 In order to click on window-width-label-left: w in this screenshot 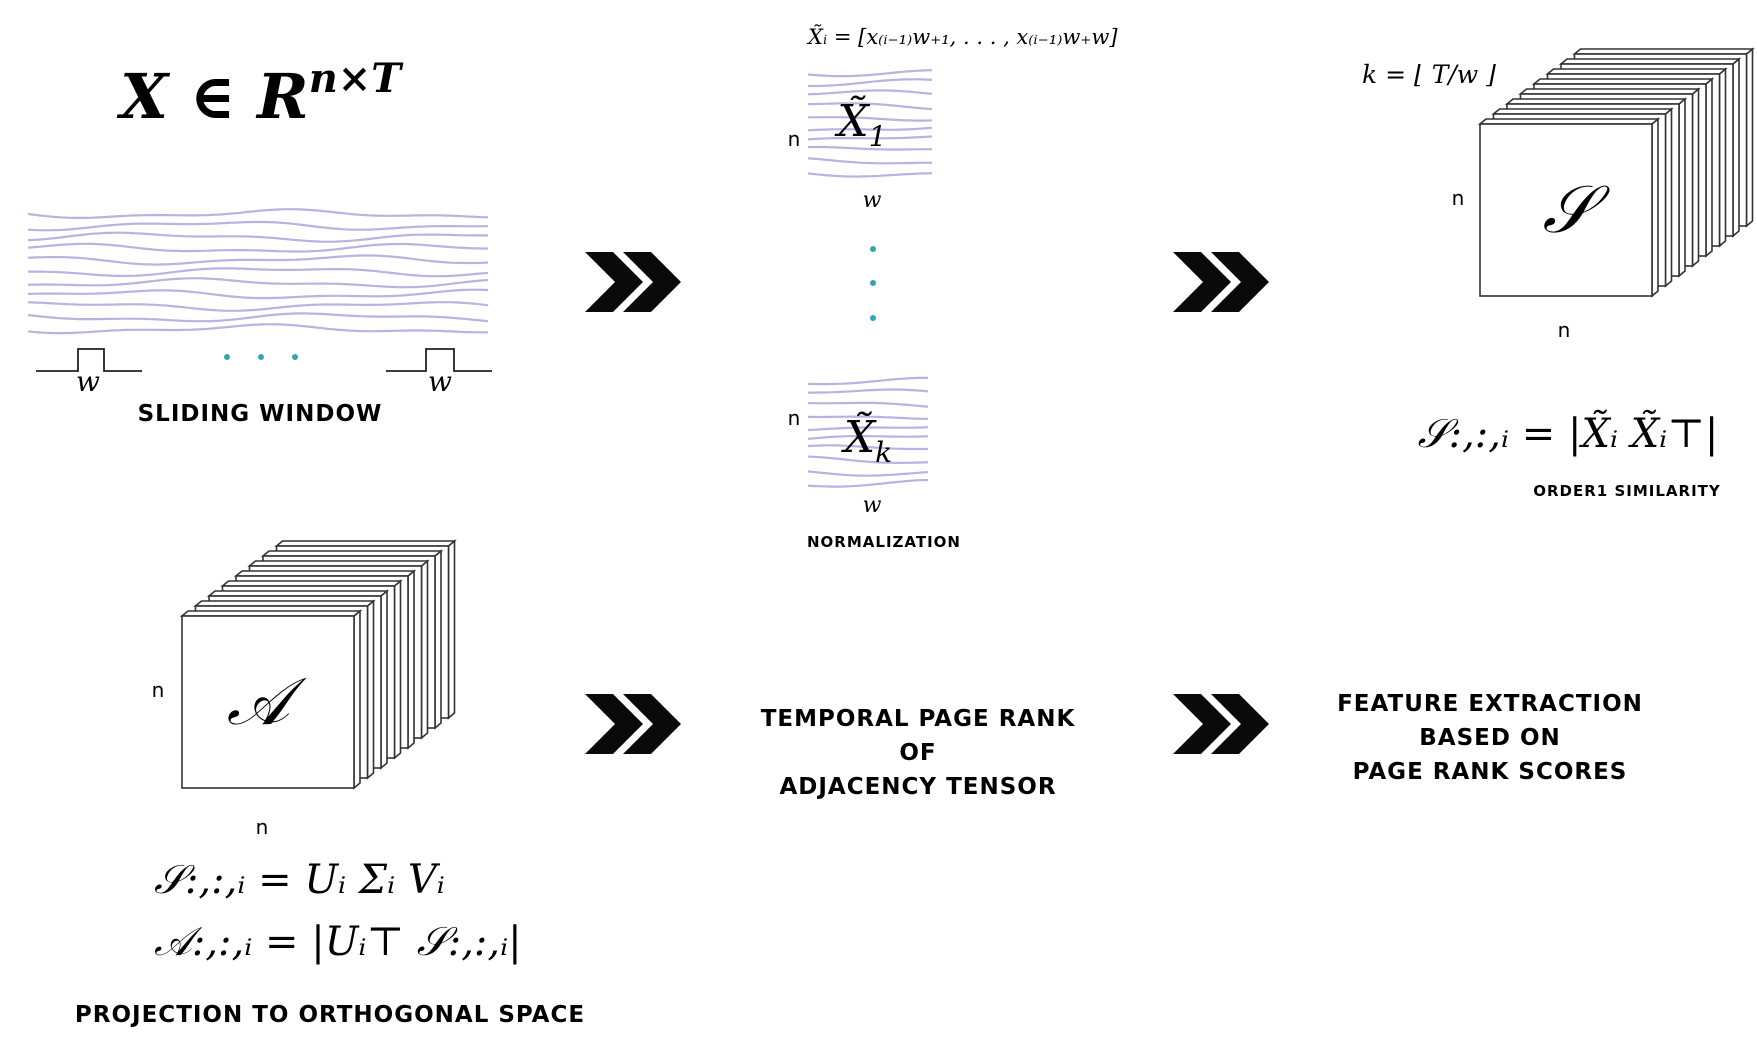, I will do `click(88, 381)`.